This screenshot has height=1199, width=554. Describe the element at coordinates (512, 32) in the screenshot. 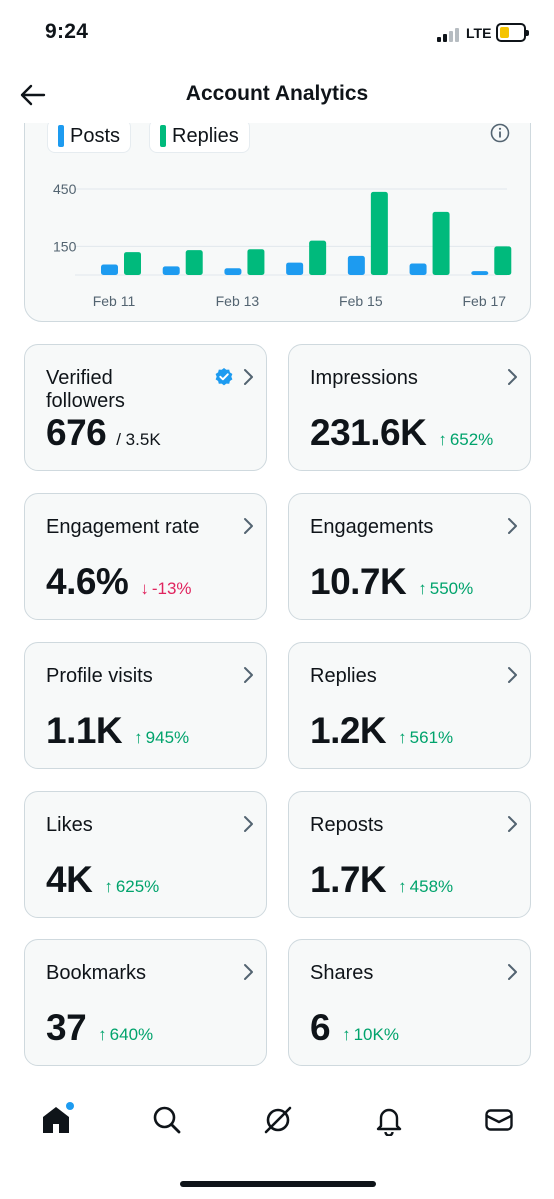

I see `battery-icon` at that location.